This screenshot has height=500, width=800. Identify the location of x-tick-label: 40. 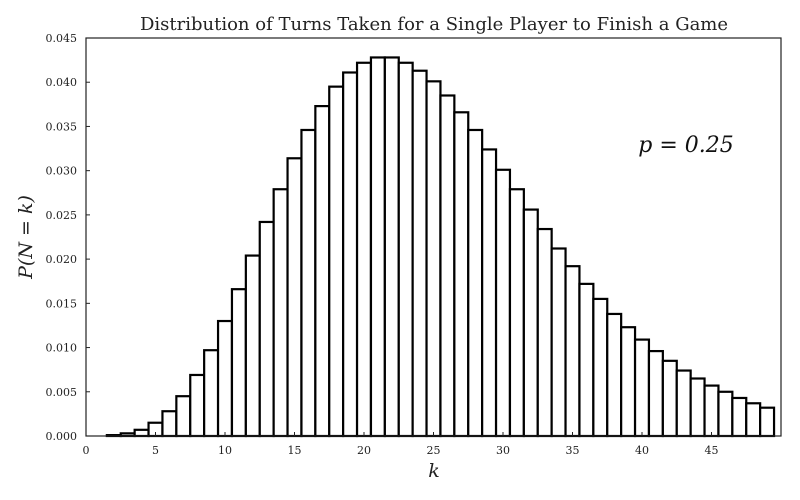
(642, 450).